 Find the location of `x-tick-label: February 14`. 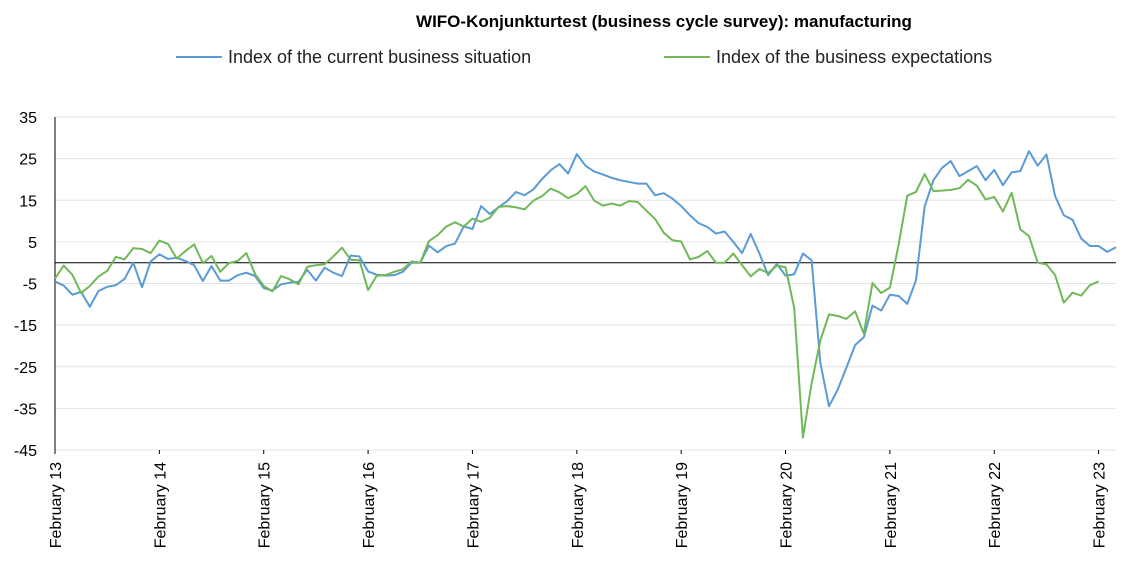

x-tick-label: February 14 is located at coordinates (160, 505).